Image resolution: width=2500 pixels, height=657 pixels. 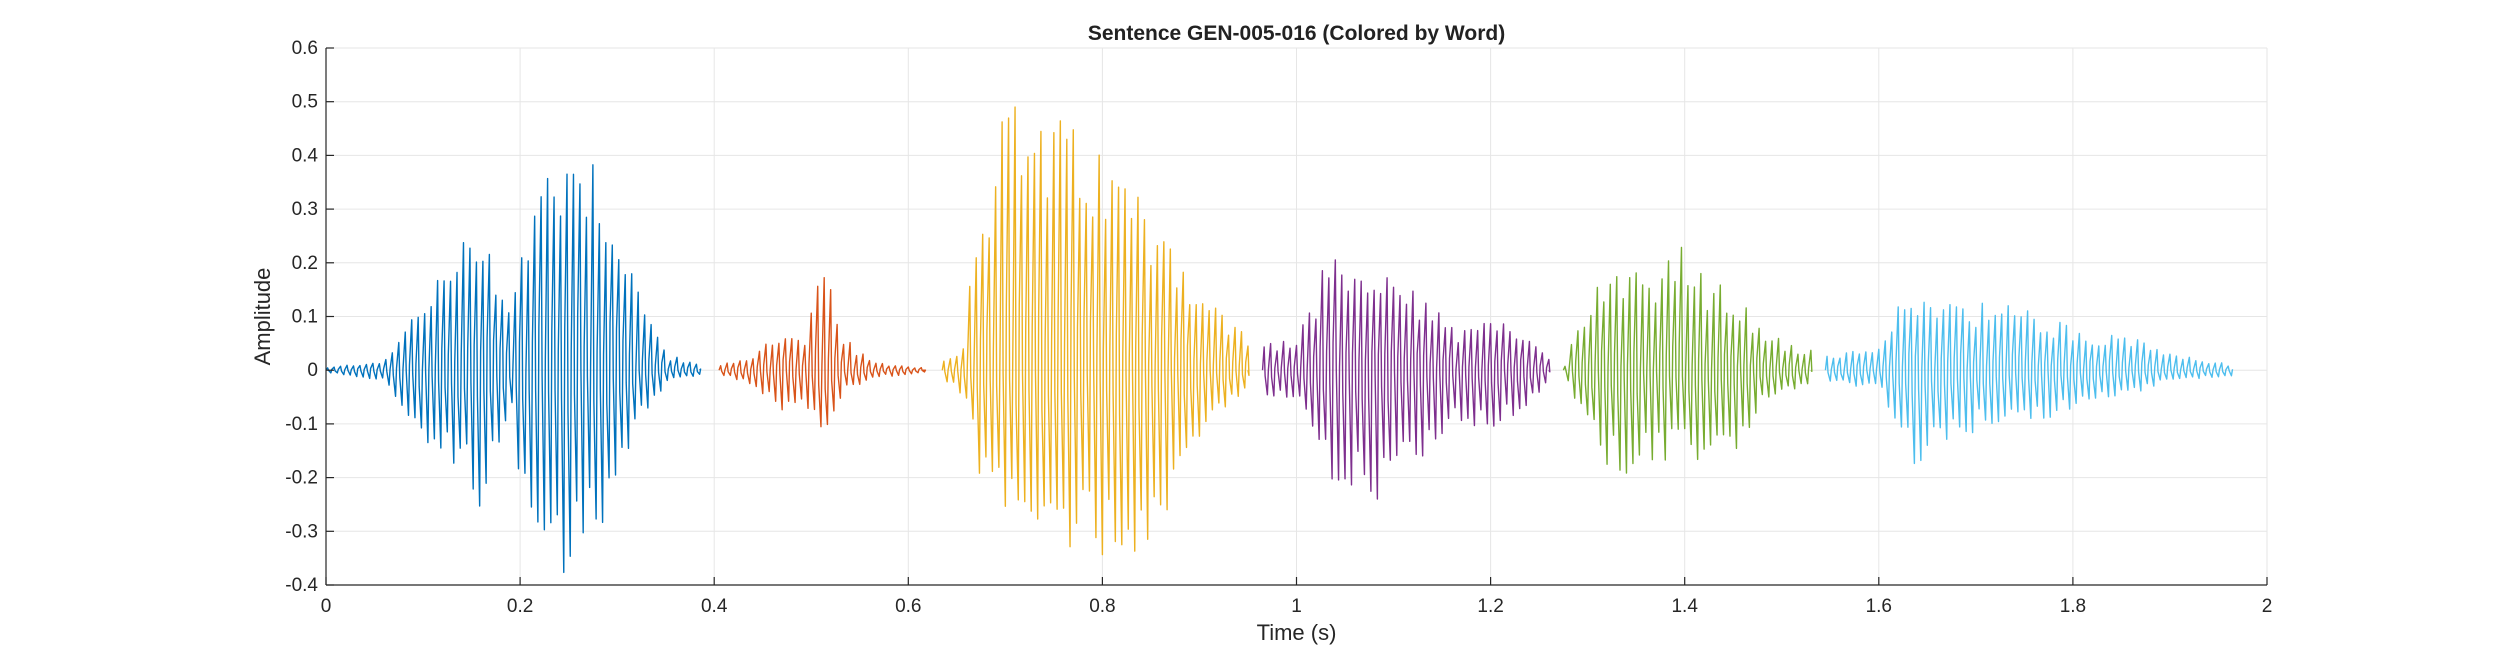 I want to click on x-tick-label: 0.8, so click(x=1102, y=606).